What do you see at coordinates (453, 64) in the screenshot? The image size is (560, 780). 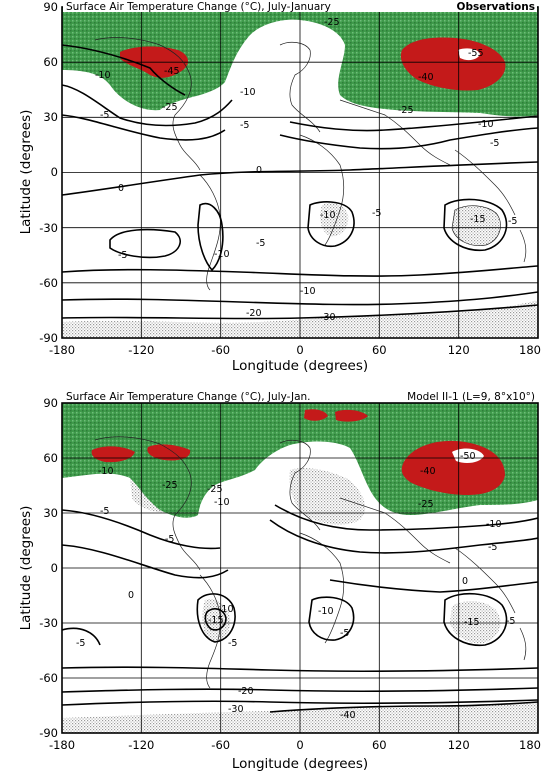 I see `strong-cooling-region-siberia` at bounding box center [453, 64].